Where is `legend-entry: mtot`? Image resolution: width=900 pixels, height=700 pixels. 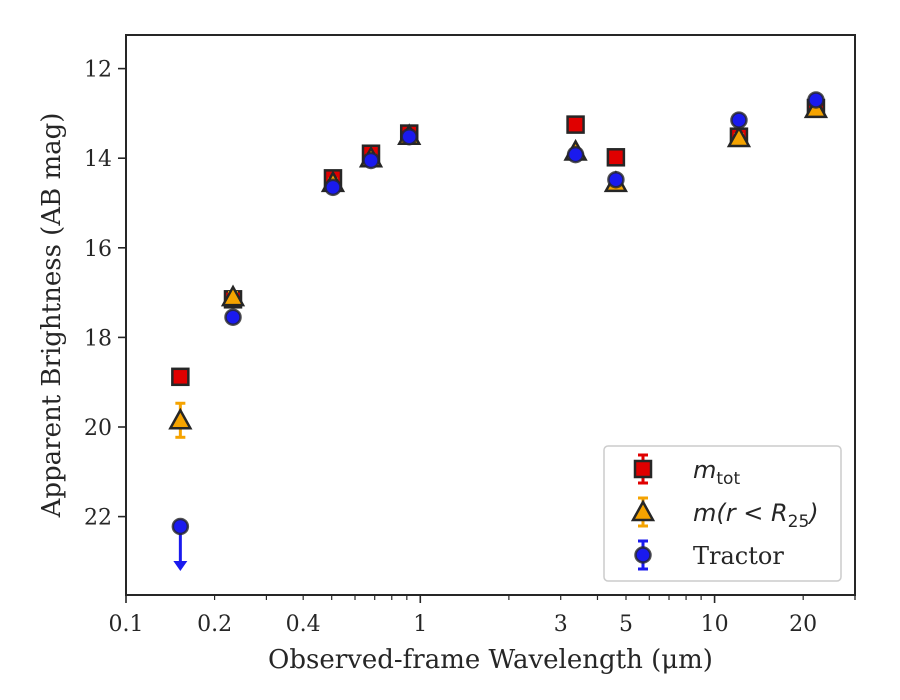
legend-entry: mtot is located at coordinates (686, 471).